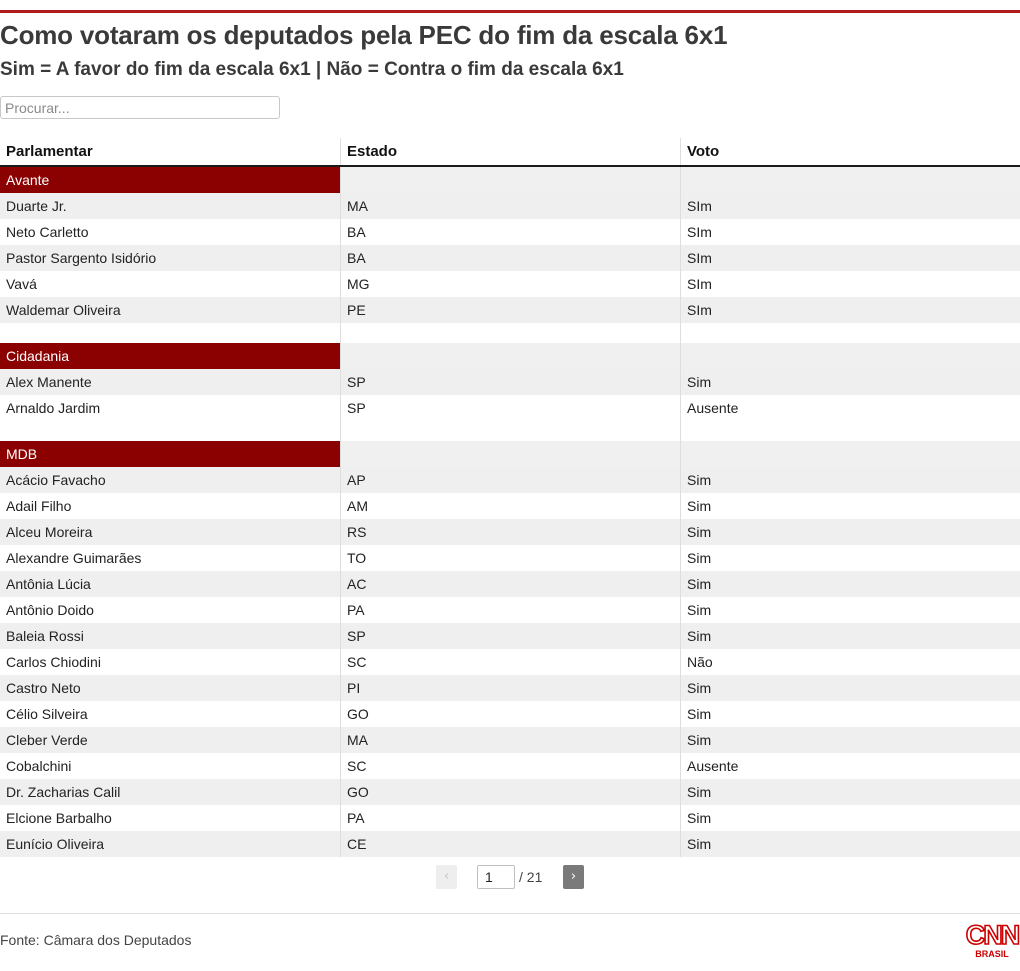 This screenshot has width=1020, height=971. I want to click on table-row: Cleber Verde MA Sim, so click(510, 740).